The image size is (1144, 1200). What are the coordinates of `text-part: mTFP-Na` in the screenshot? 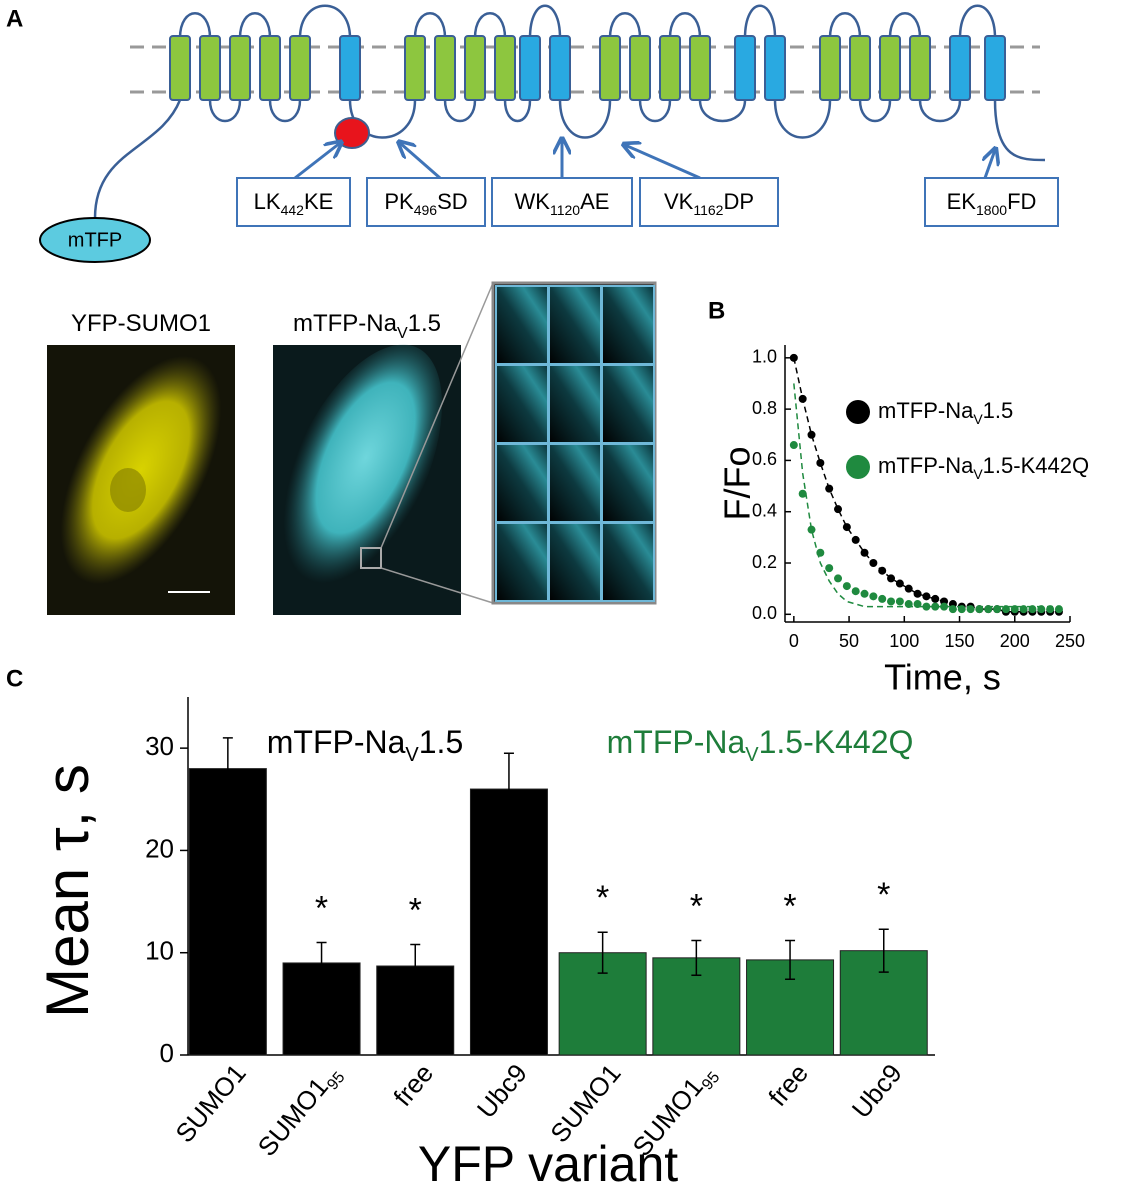 It's located at (336, 742).